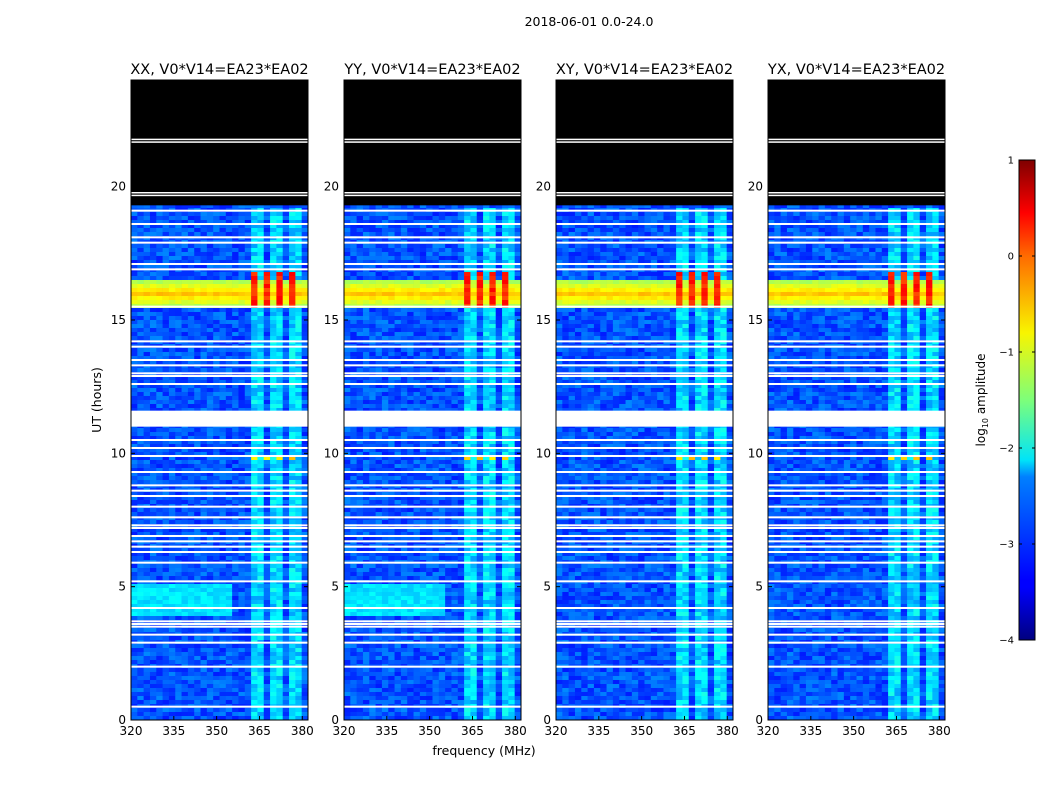  Describe the element at coordinates (219, 242) in the screenshot. I see `flagged-row` at that location.